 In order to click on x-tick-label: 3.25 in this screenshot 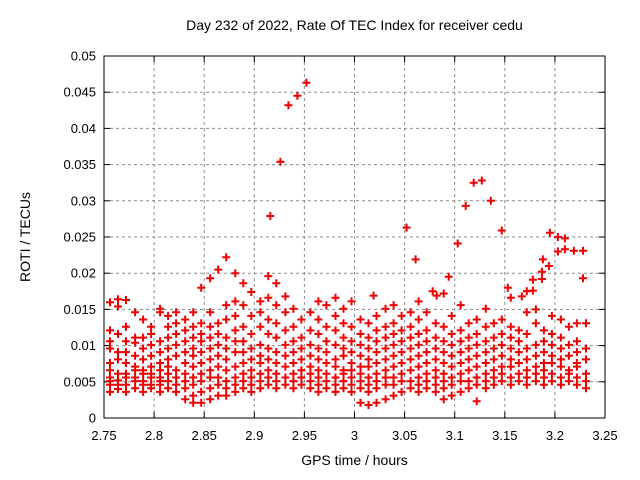, I will do `click(604, 435)`.